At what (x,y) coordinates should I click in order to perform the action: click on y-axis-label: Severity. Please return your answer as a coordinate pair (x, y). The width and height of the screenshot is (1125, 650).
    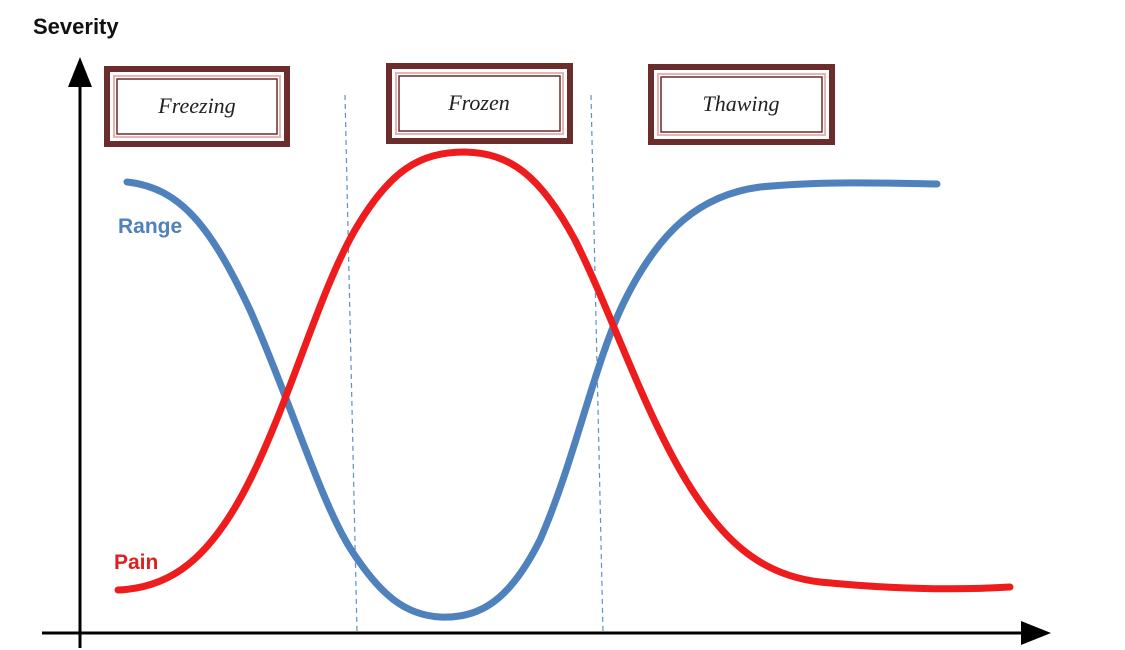
    Looking at the image, I should click on (76, 26).